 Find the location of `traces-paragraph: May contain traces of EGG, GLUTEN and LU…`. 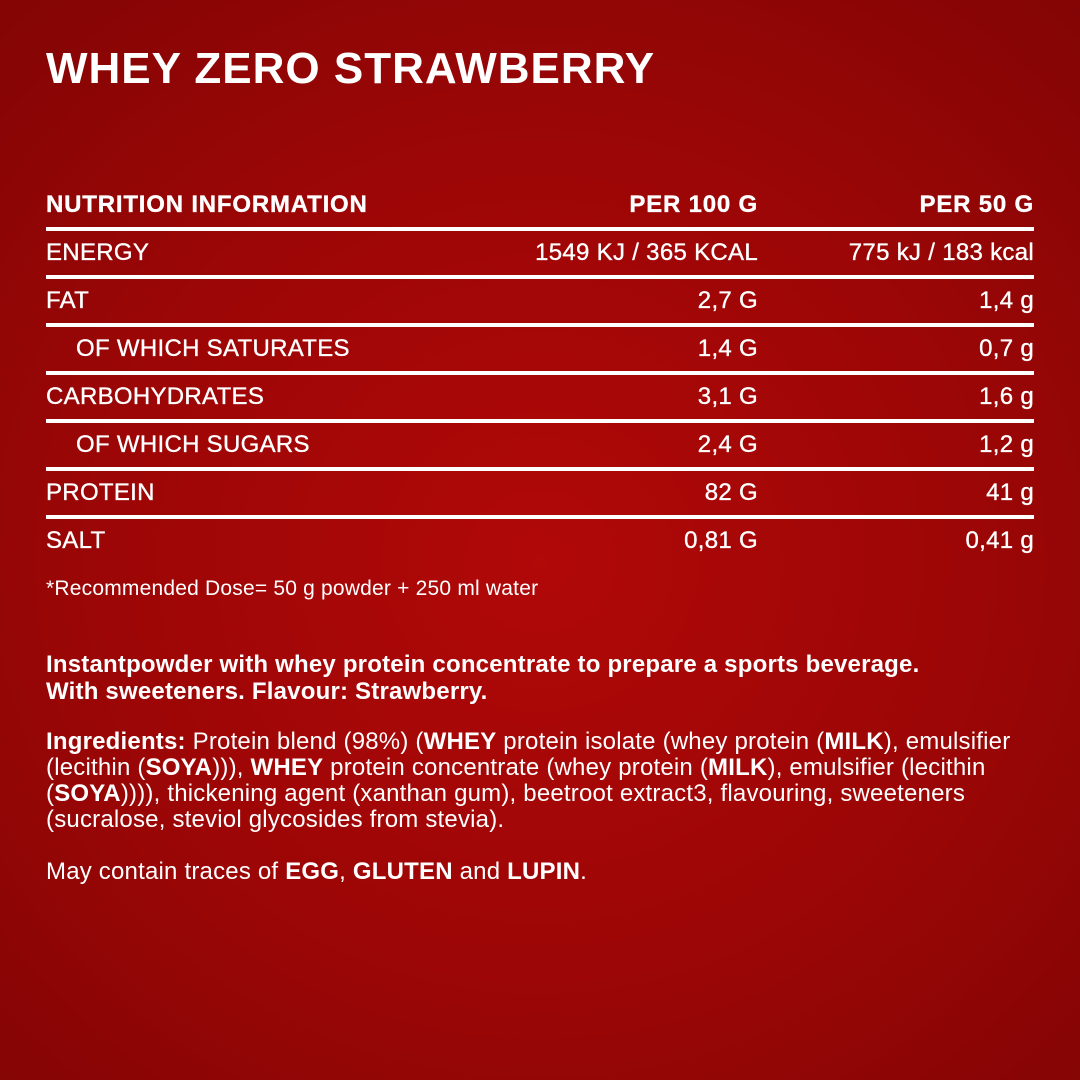

traces-paragraph: May contain traces of EGG, GLUTEN and LU… is located at coordinates (540, 872).